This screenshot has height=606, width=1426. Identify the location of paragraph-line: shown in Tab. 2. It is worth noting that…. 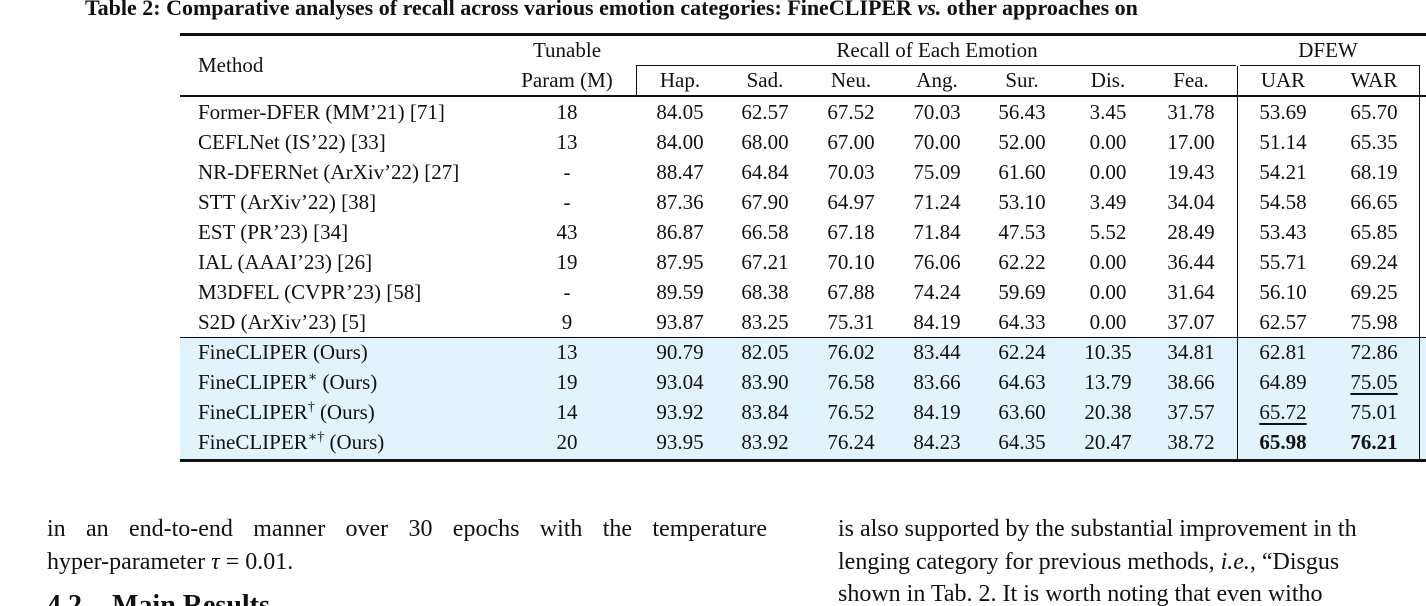
(1080, 593).